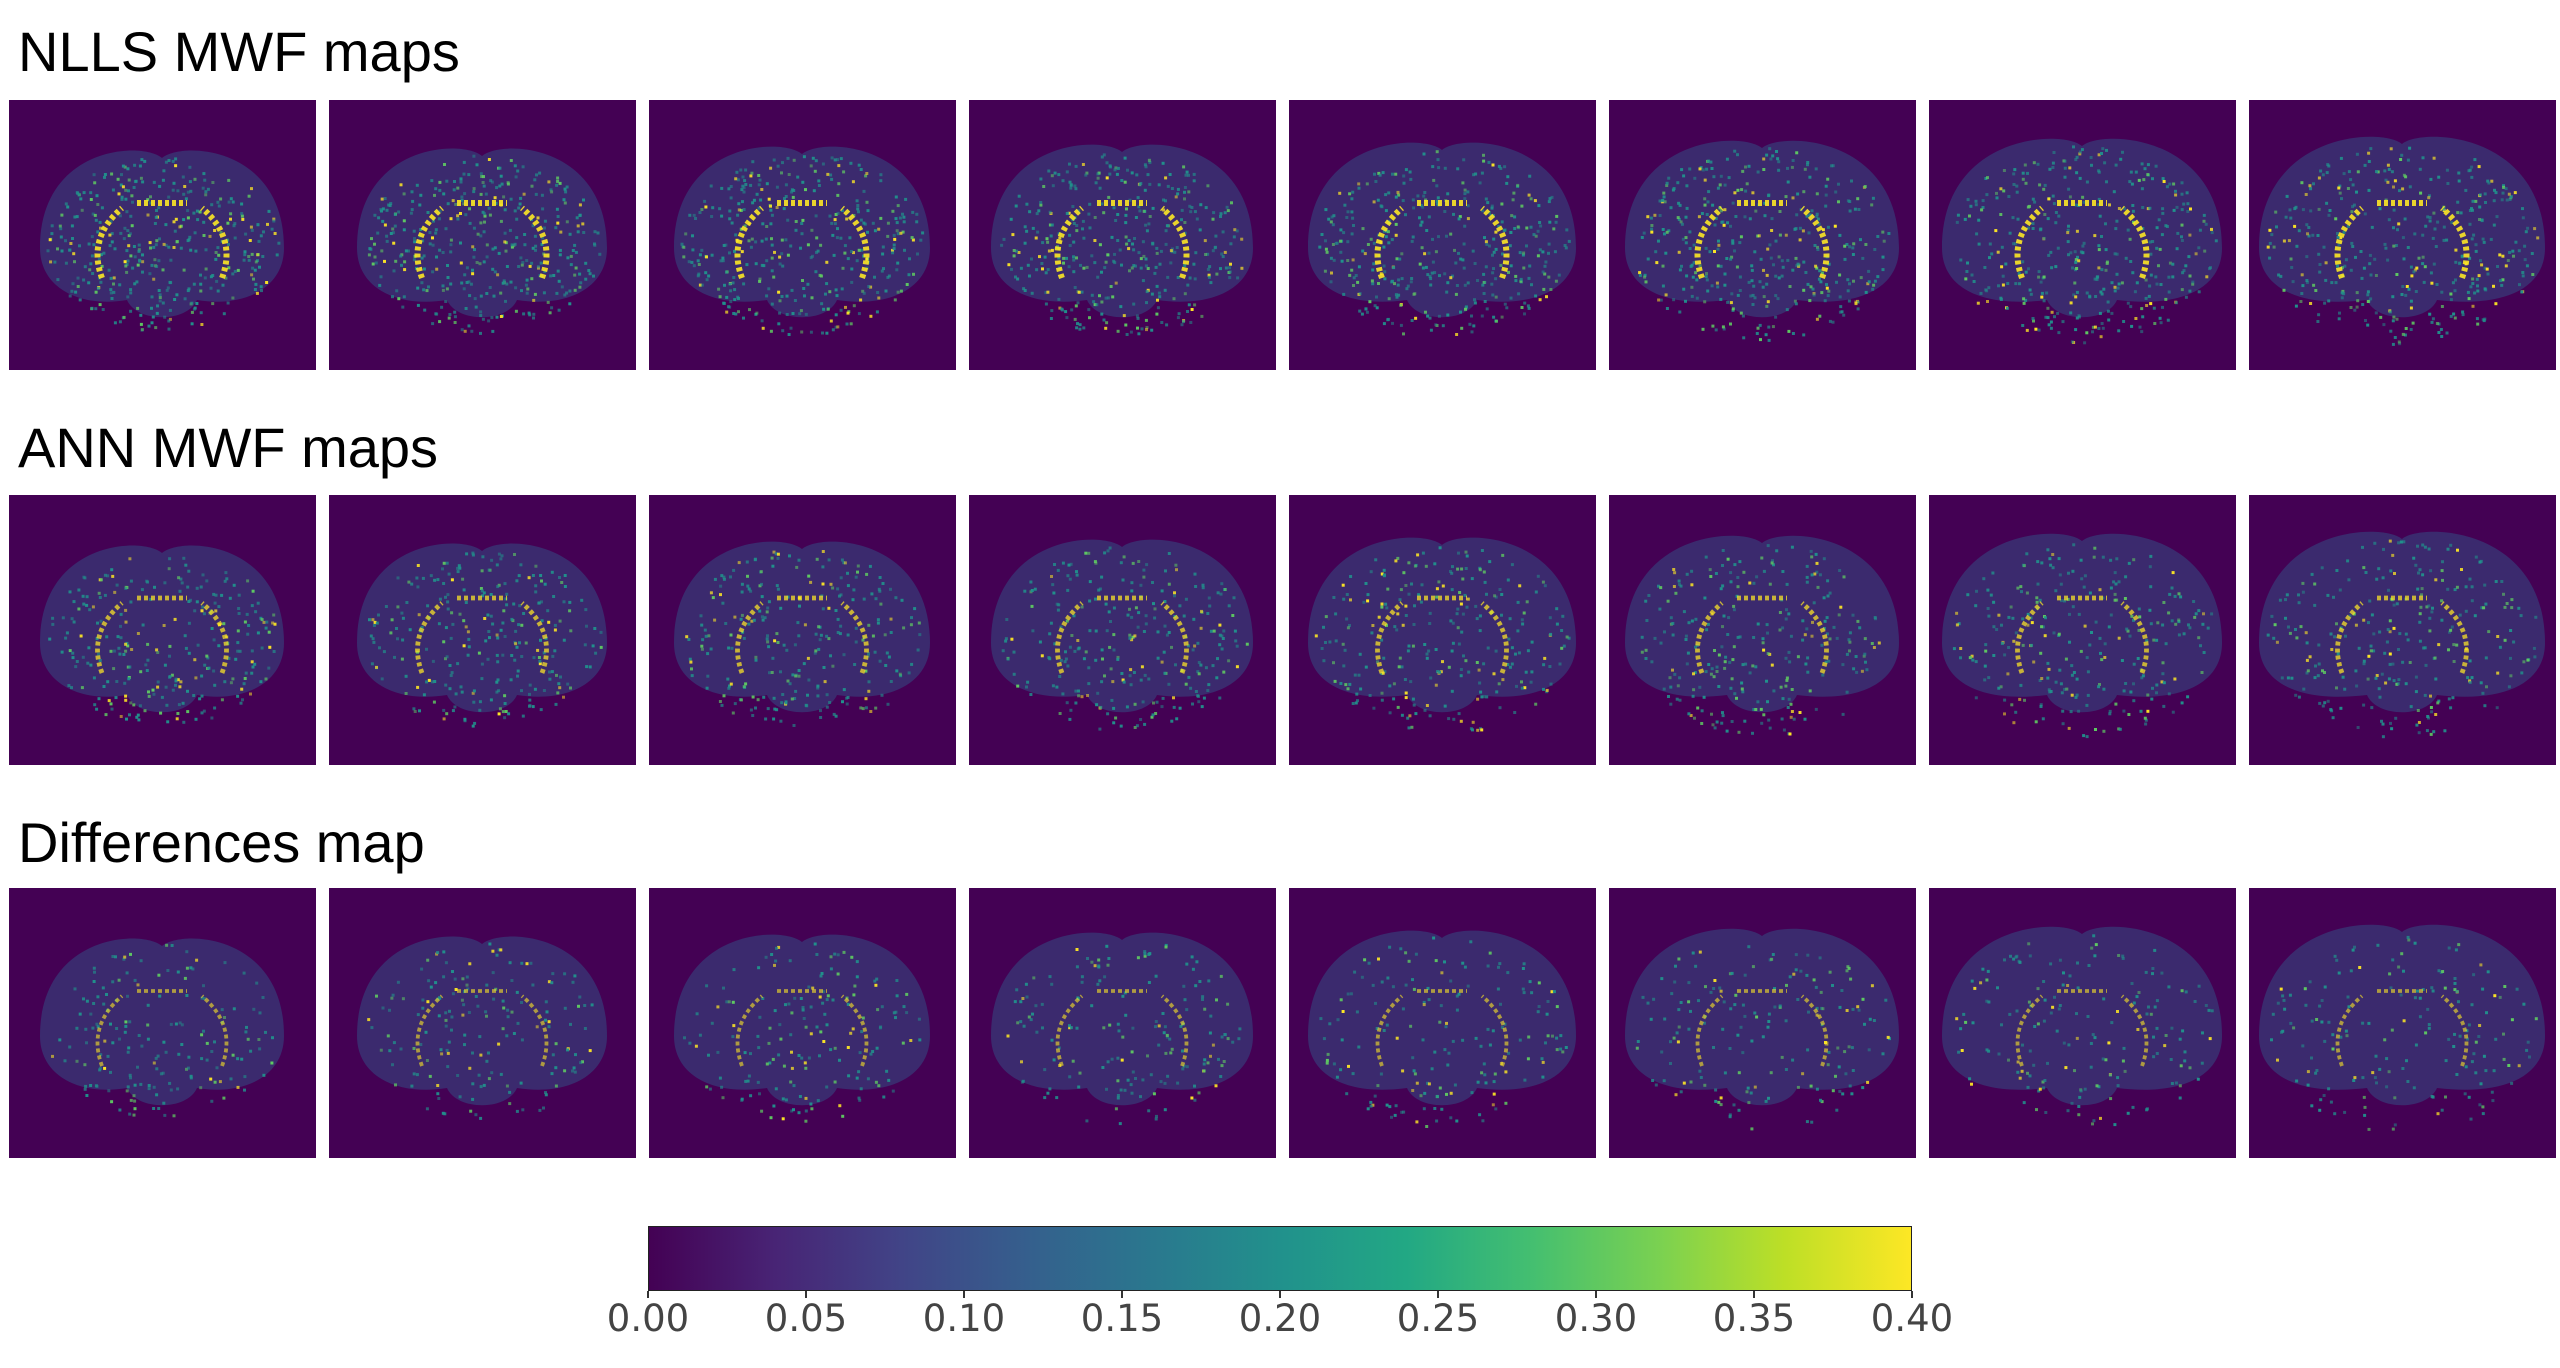 This screenshot has height=1368, width=2560. I want to click on colorbar-tick-label: 0.15, so click(1122, 1318).